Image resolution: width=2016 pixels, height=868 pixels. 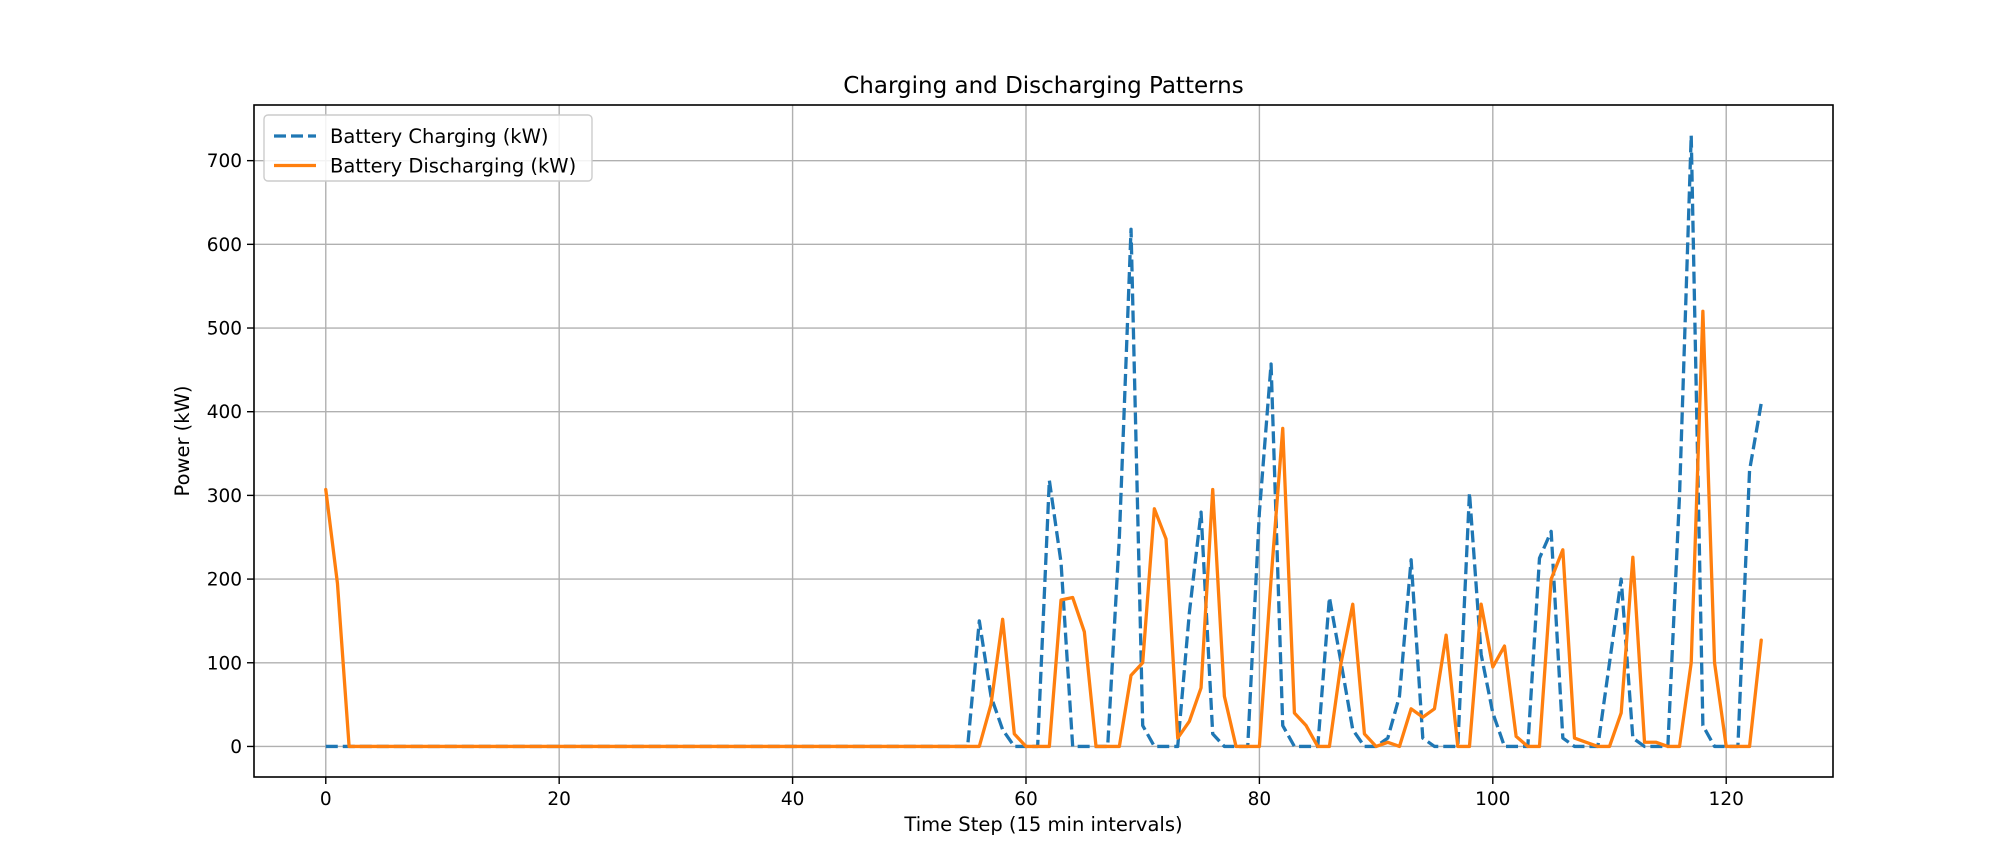 I want to click on y-tick-label: 400, so click(x=224, y=412).